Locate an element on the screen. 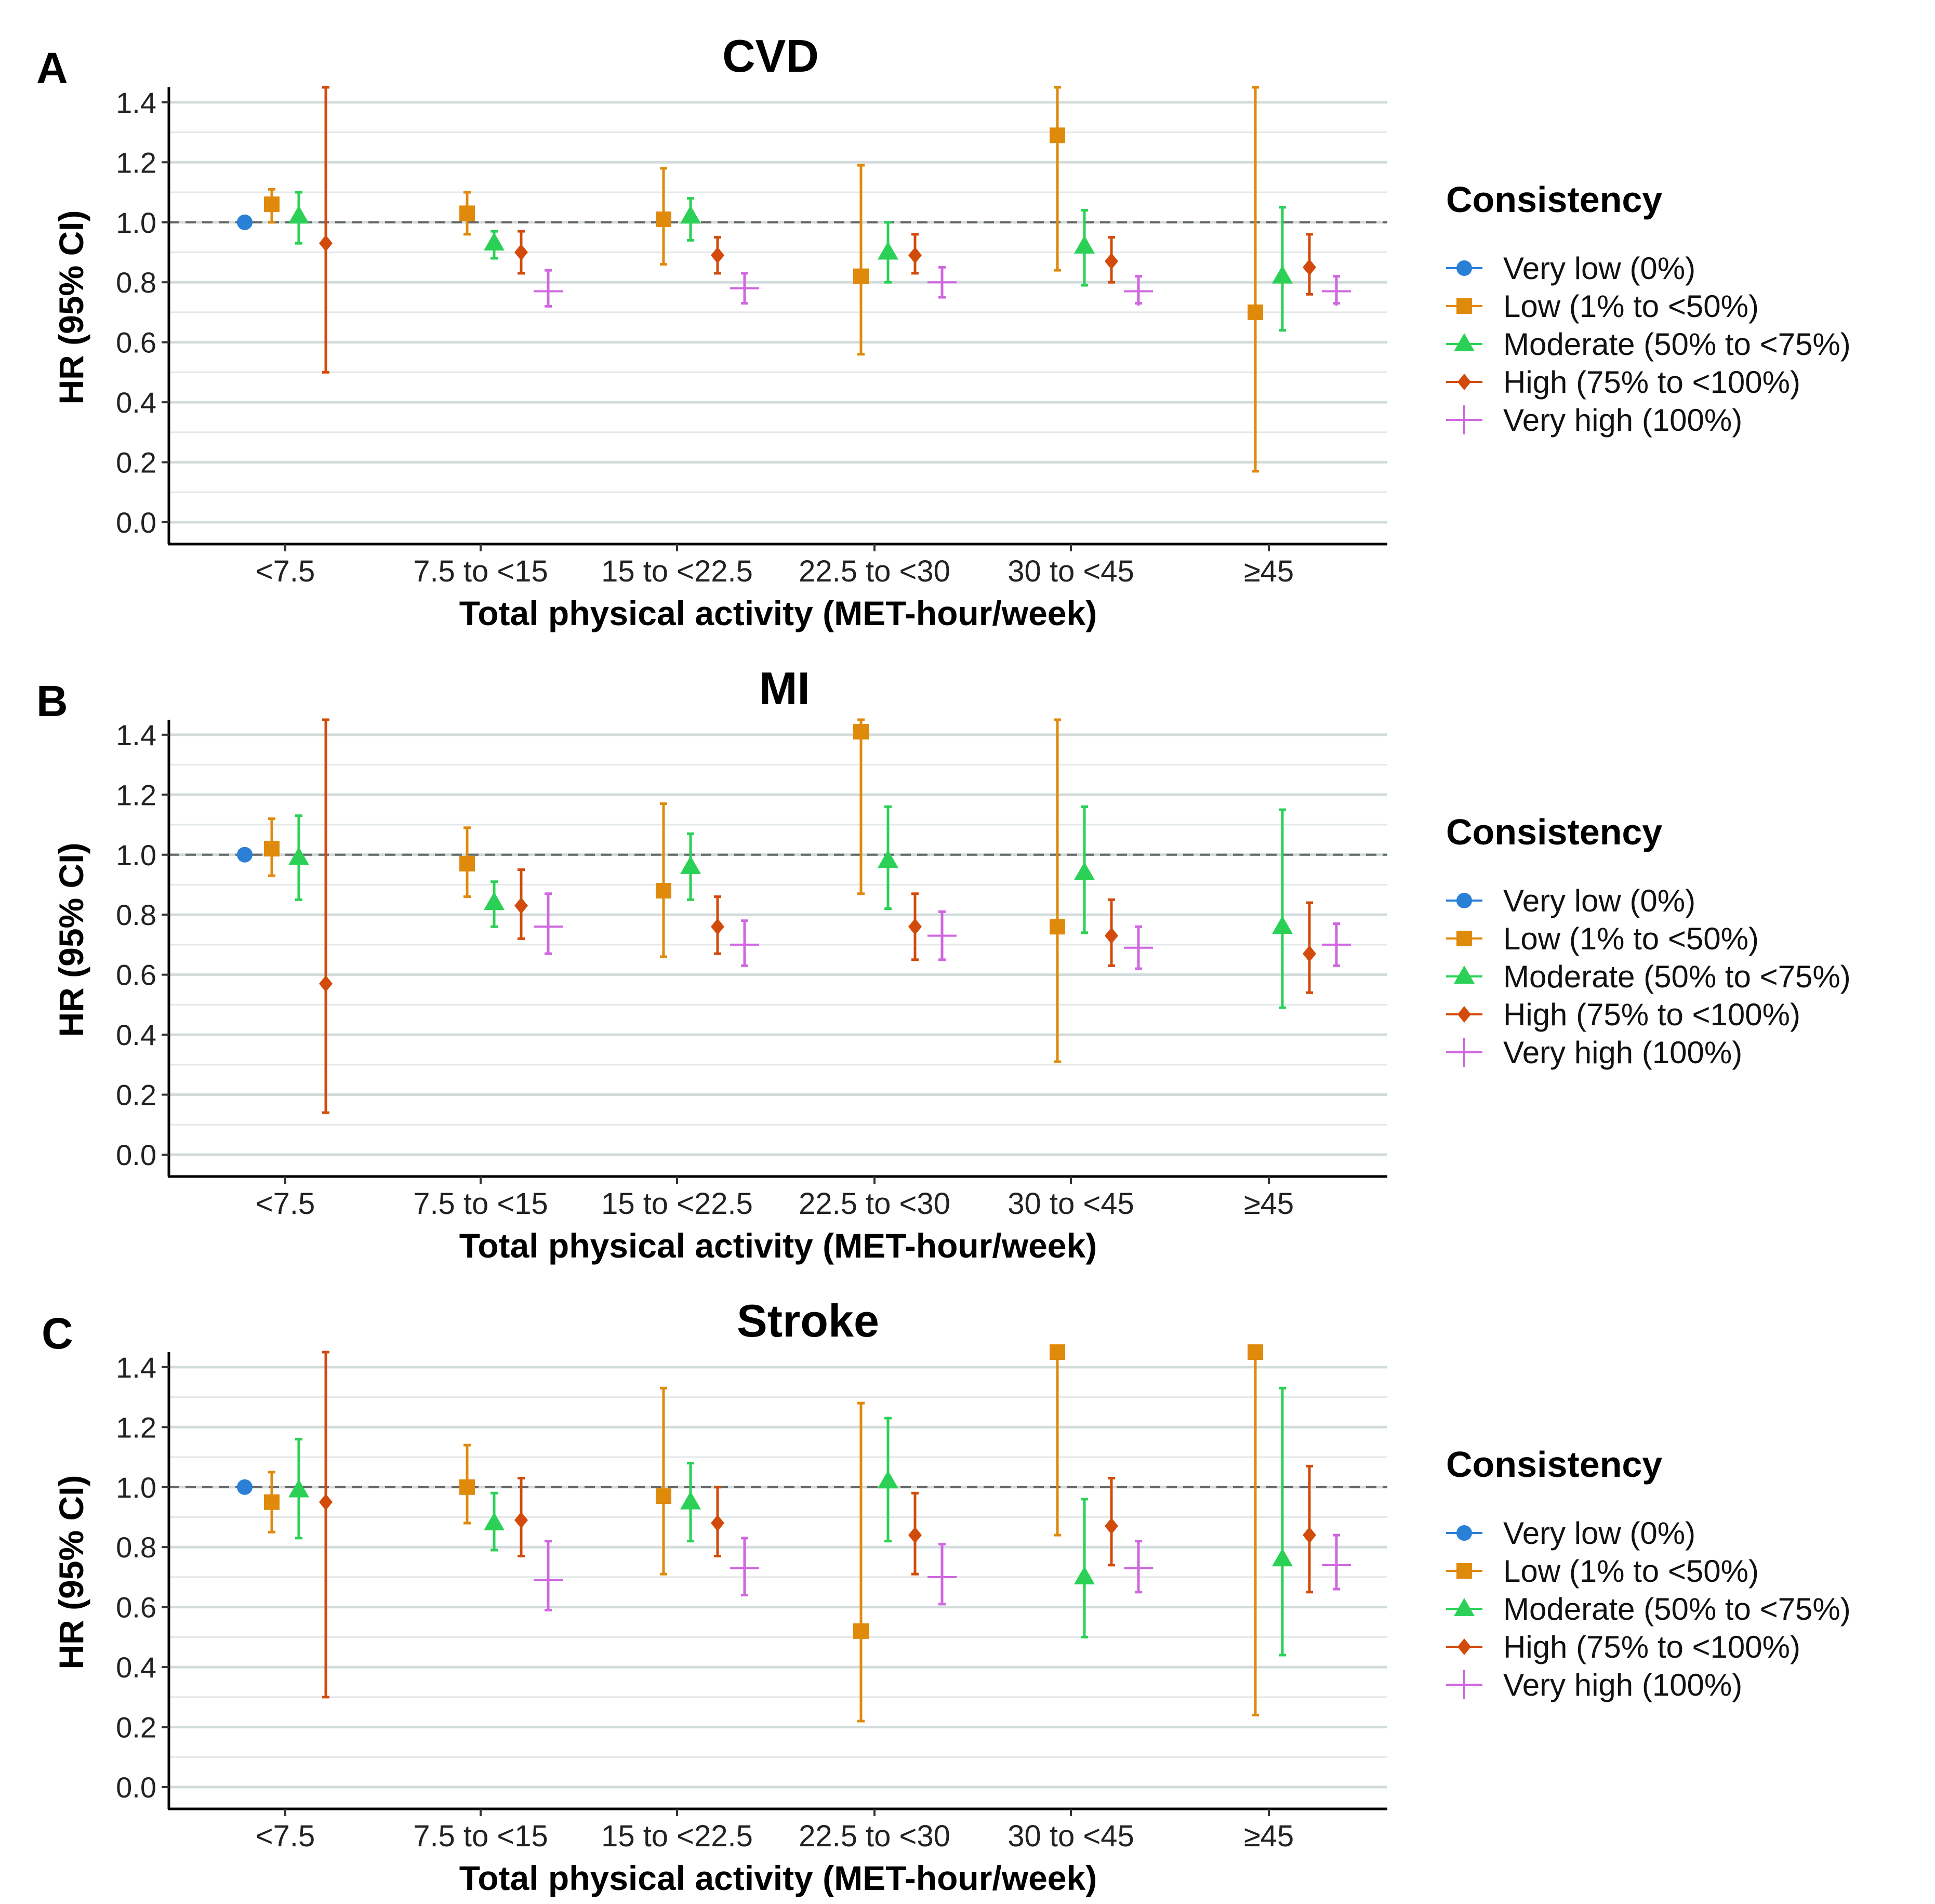  legend-label: Moderate (50% to <75%) is located at coordinates (1677, 976).